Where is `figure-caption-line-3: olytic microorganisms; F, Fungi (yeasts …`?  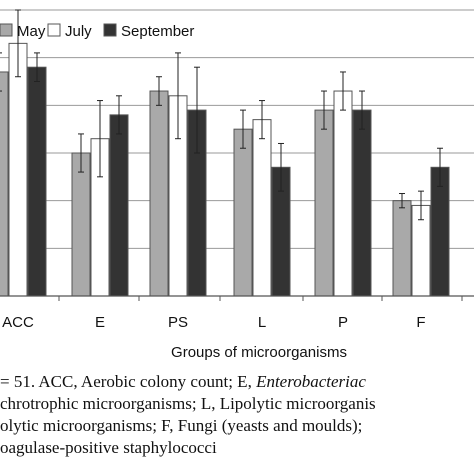 figure-caption-line-3: olytic microorganisms; F, Fungi (yeasts … is located at coordinates (181, 425).